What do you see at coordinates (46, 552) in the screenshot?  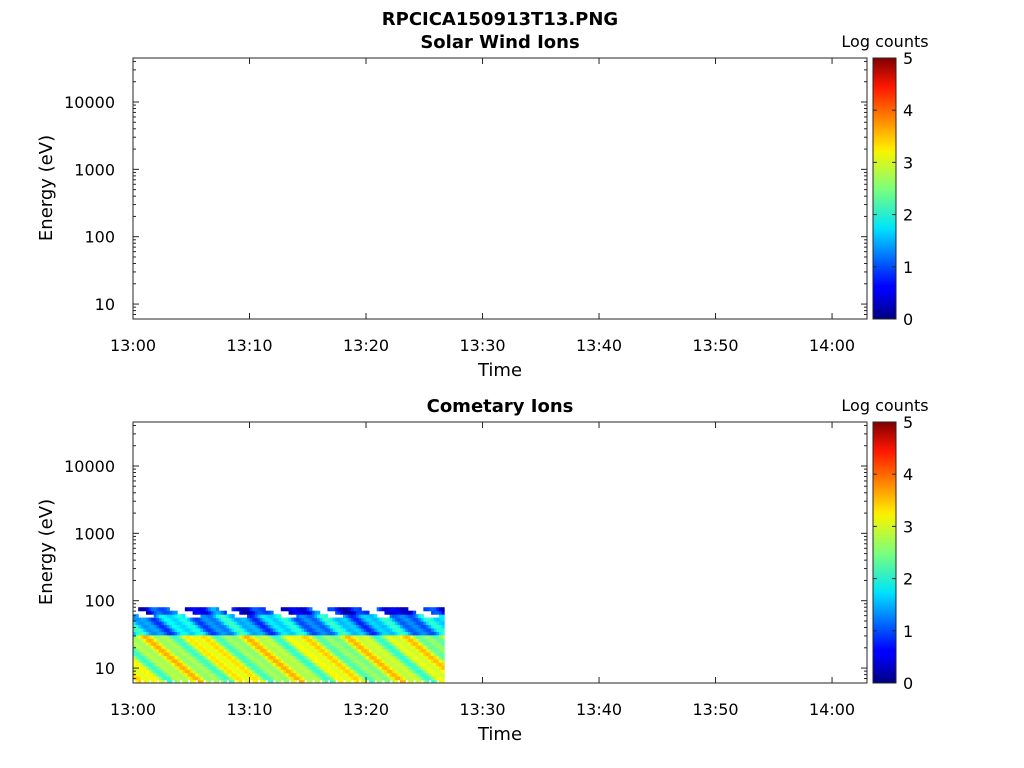 I see `y-axis-label: Energy (eV)` at bounding box center [46, 552].